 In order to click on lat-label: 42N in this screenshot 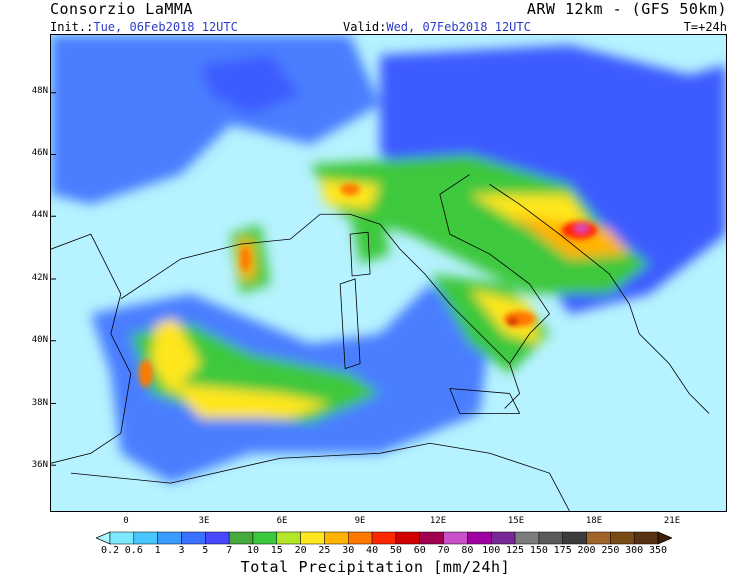, I will do `click(39, 278)`.